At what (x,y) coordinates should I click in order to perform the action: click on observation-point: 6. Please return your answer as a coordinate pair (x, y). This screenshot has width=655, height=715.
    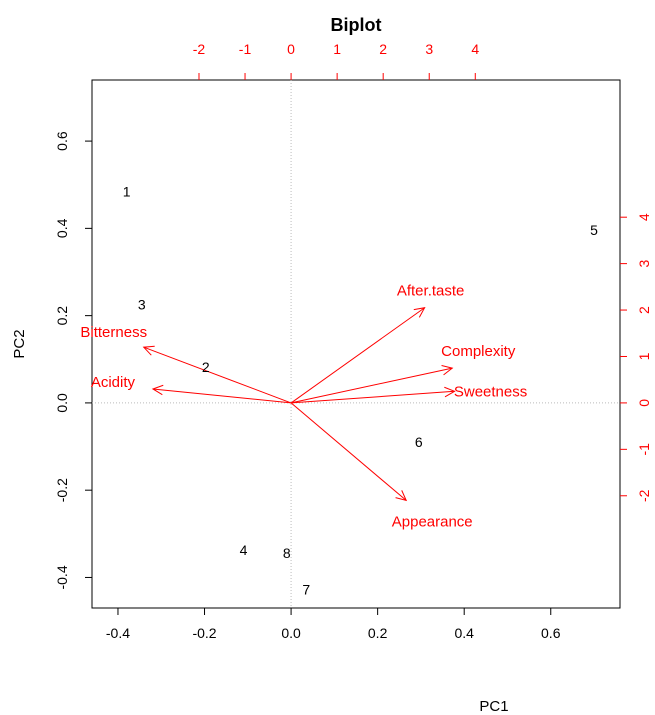
    Looking at the image, I should click on (419, 442).